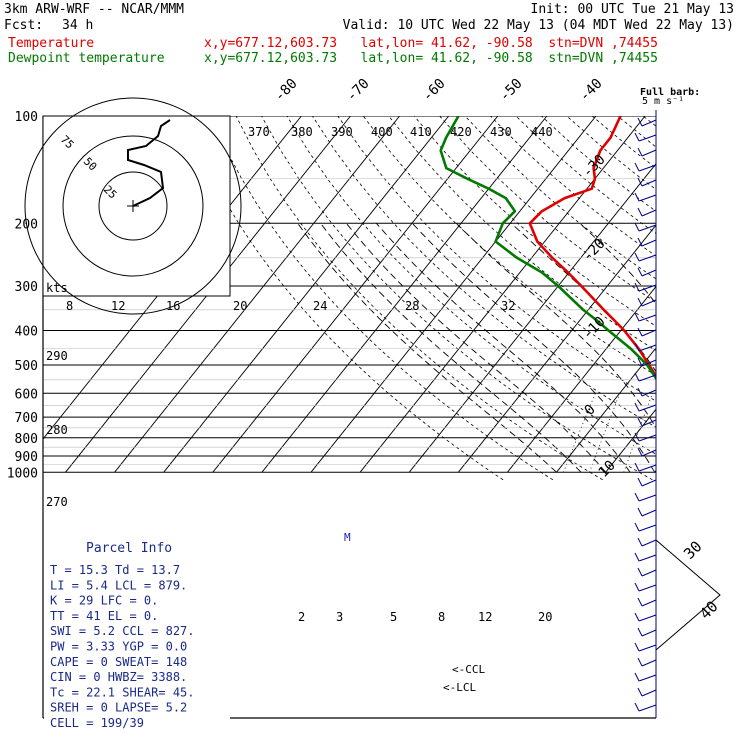 The width and height of the screenshot is (740, 740). I want to click on model-title: 3km ARW-WRF -- NCAR/MMM, so click(94, 9).